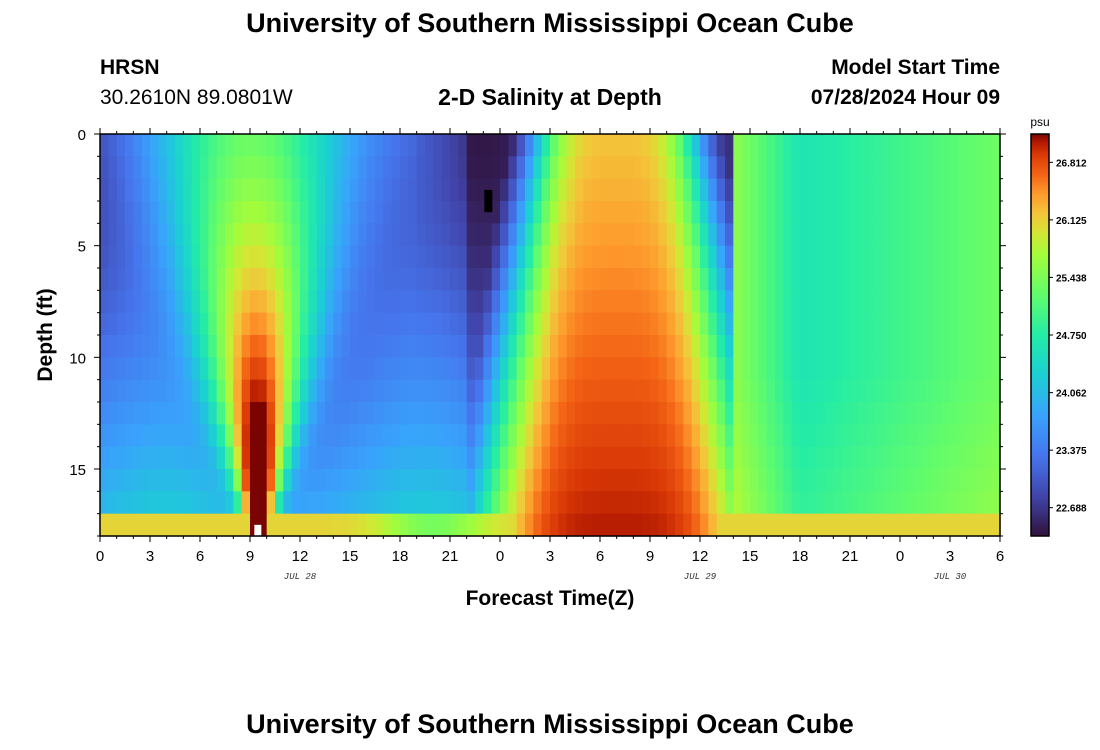 The image size is (1100, 750). What do you see at coordinates (1071, 509) in the screenshot?
I see `colorbar-tick-label: 22.688` at bounding box center [1071, 509].